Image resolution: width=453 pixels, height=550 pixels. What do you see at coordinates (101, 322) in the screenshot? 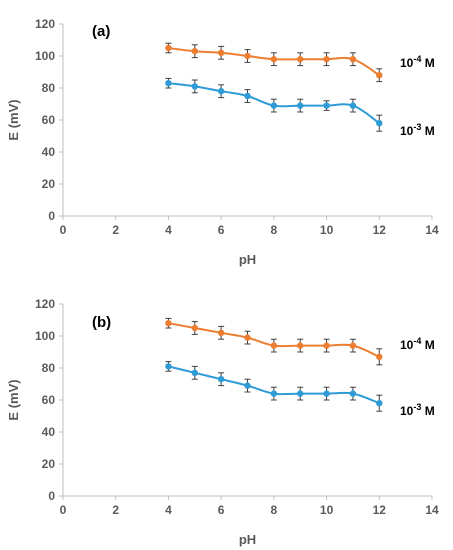
I see `panel-label: (b)` at bounding box center [101, 322].